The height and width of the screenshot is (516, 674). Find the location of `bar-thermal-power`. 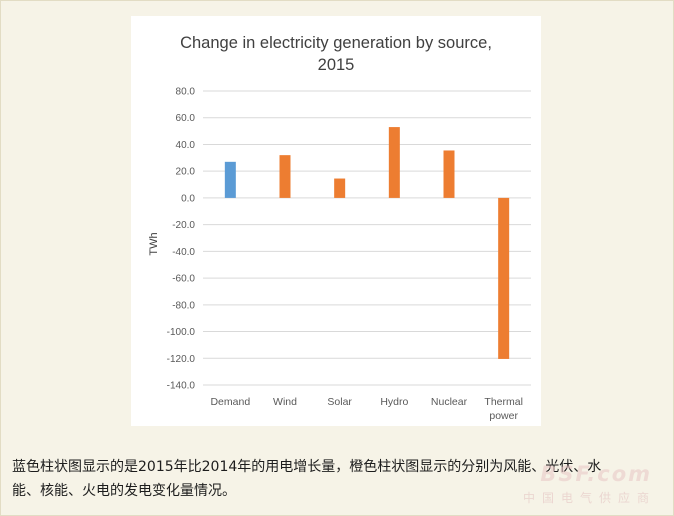

bar-thermal-power is located at coordinates (504, 278).